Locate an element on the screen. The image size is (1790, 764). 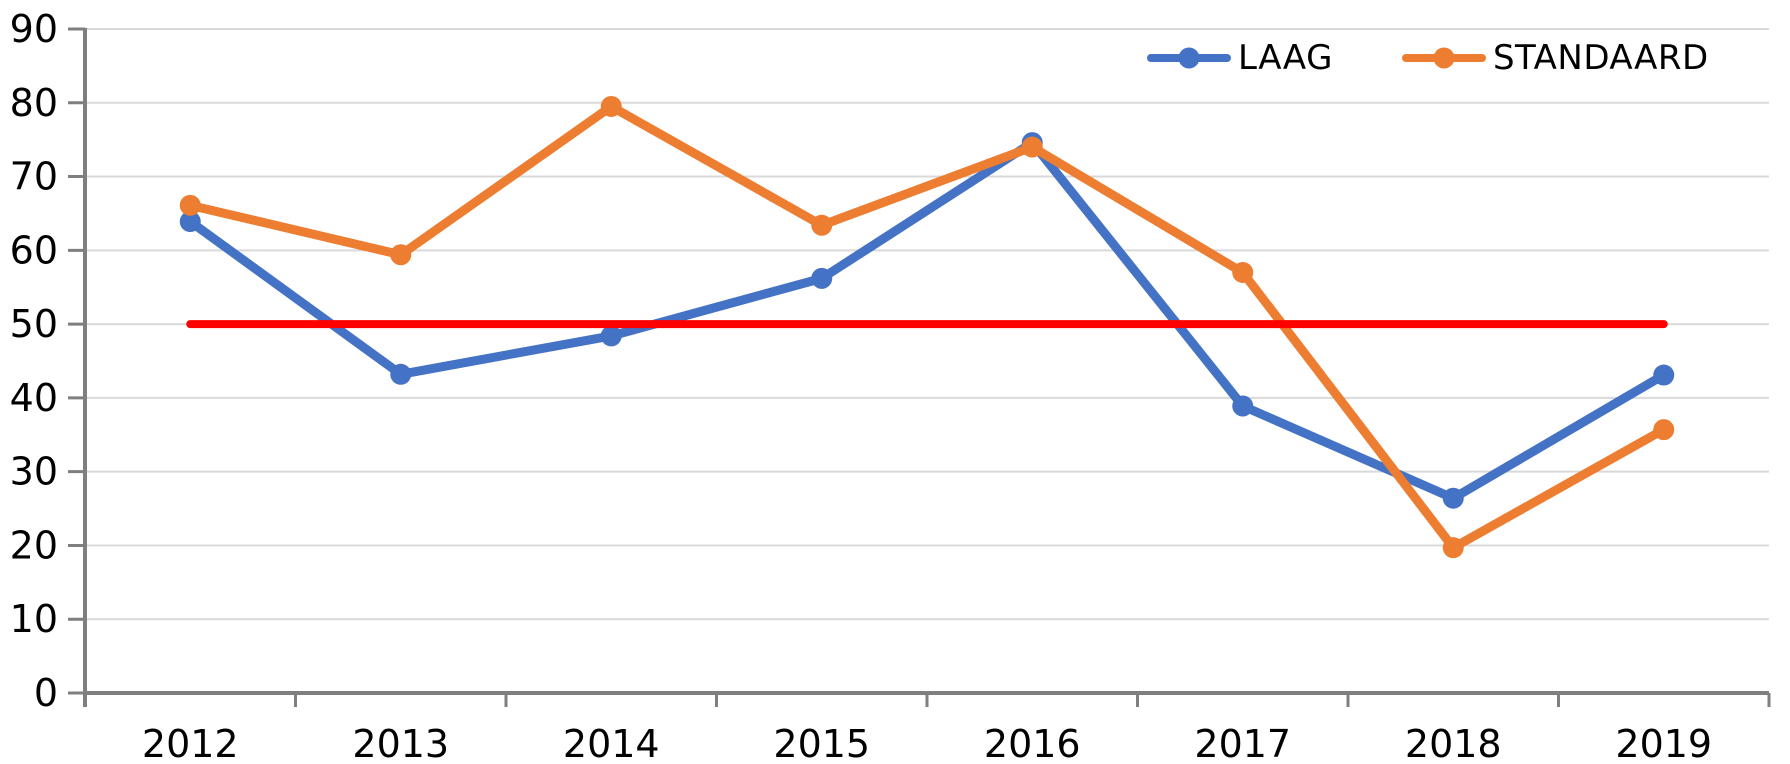
data-point-laag-2019 is located at coordinates (1664, 375).